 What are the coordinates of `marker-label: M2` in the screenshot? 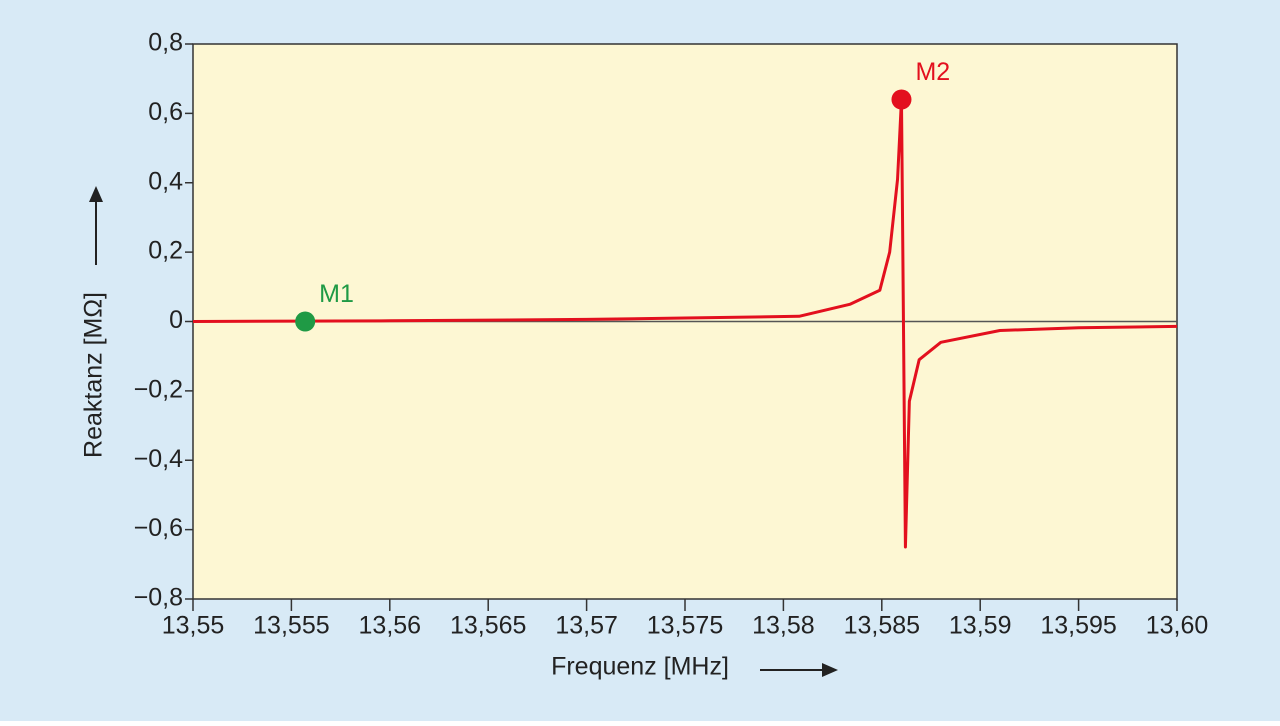 It's located at (932, 72).